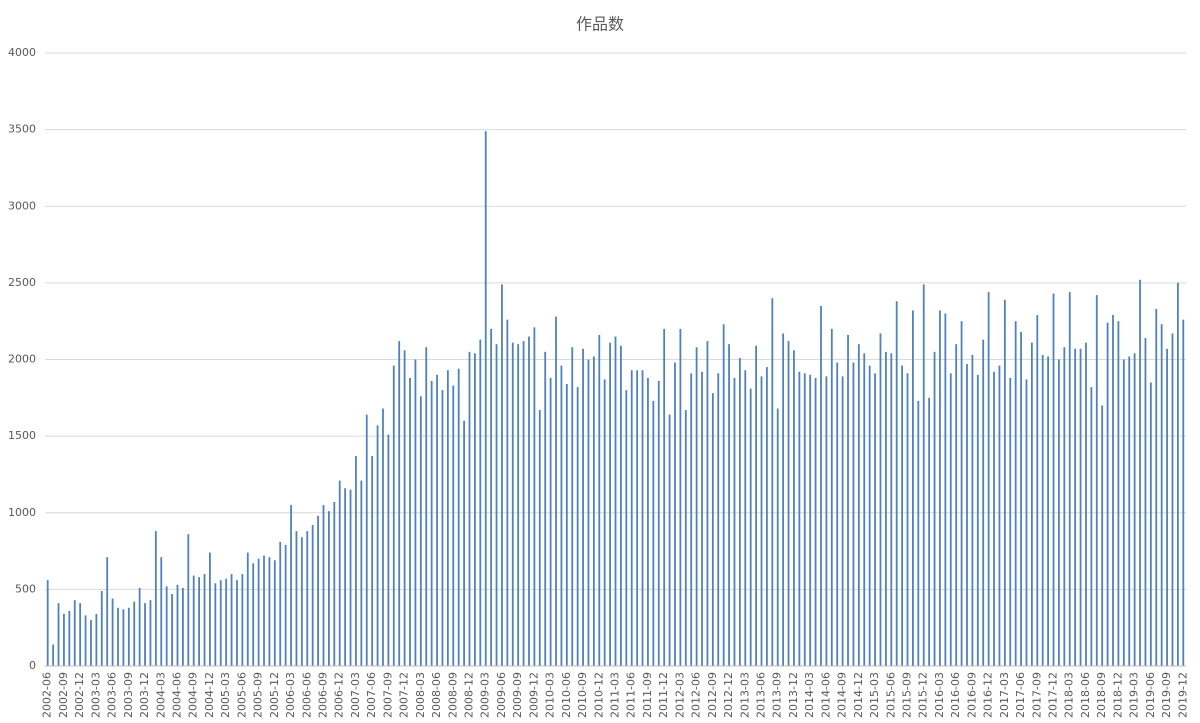 The height and width of the screenshot is (723, 1200). Describe the element at coordinates (550, 695) in the screenshot. I see `x-tick-label: 2010-03` at that location.